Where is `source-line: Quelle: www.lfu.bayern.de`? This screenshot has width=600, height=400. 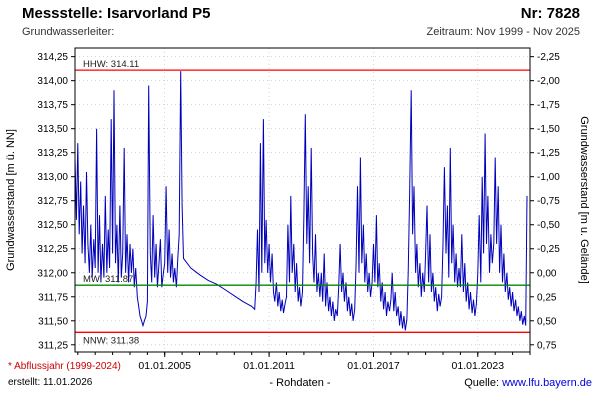 source-line: Quelle: www.lfu.bayern.de is located at coordinates (528, 383).